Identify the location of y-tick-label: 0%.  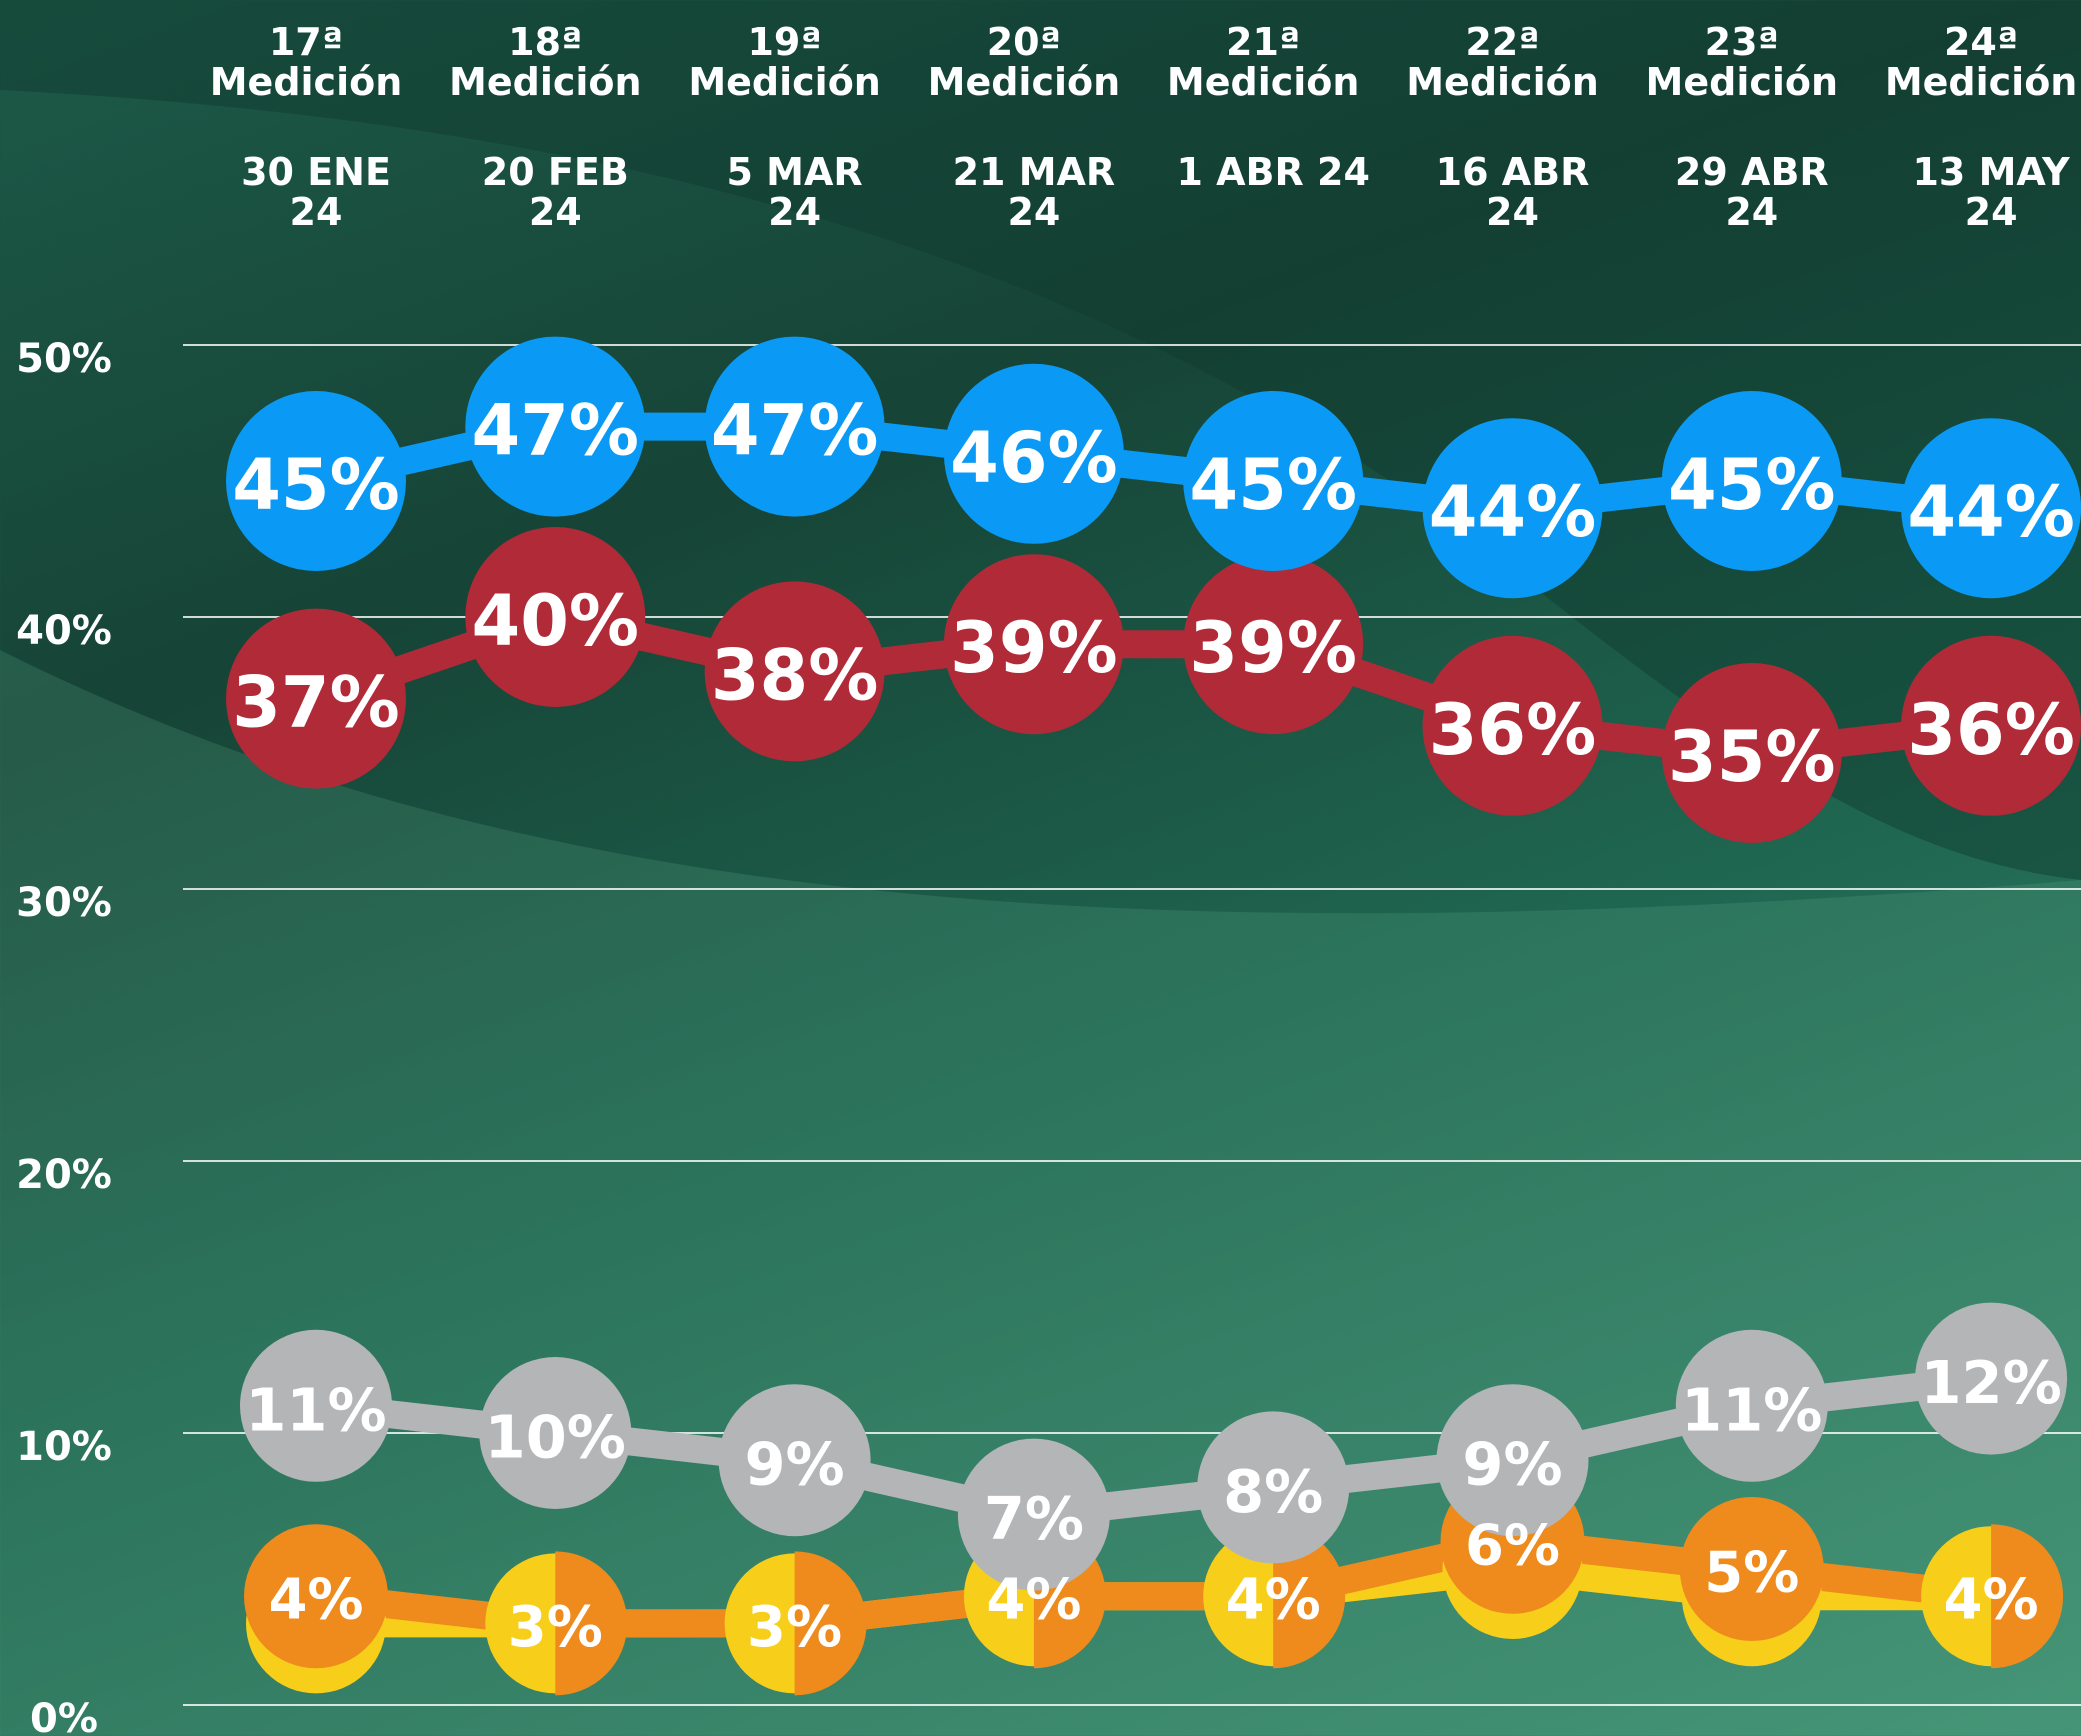
(64, 1716).